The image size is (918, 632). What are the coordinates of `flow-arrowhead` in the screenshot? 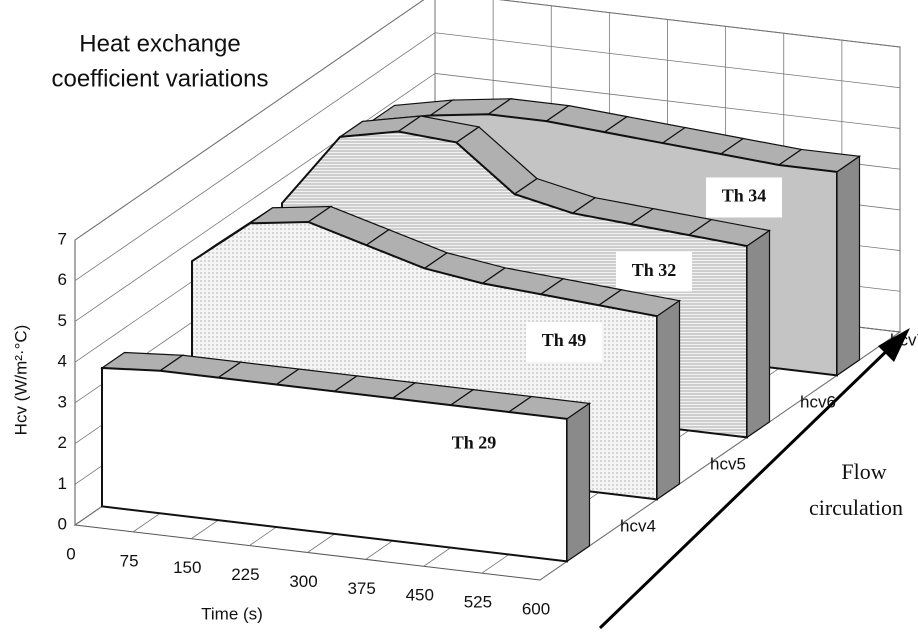 It's located at (894, 345).